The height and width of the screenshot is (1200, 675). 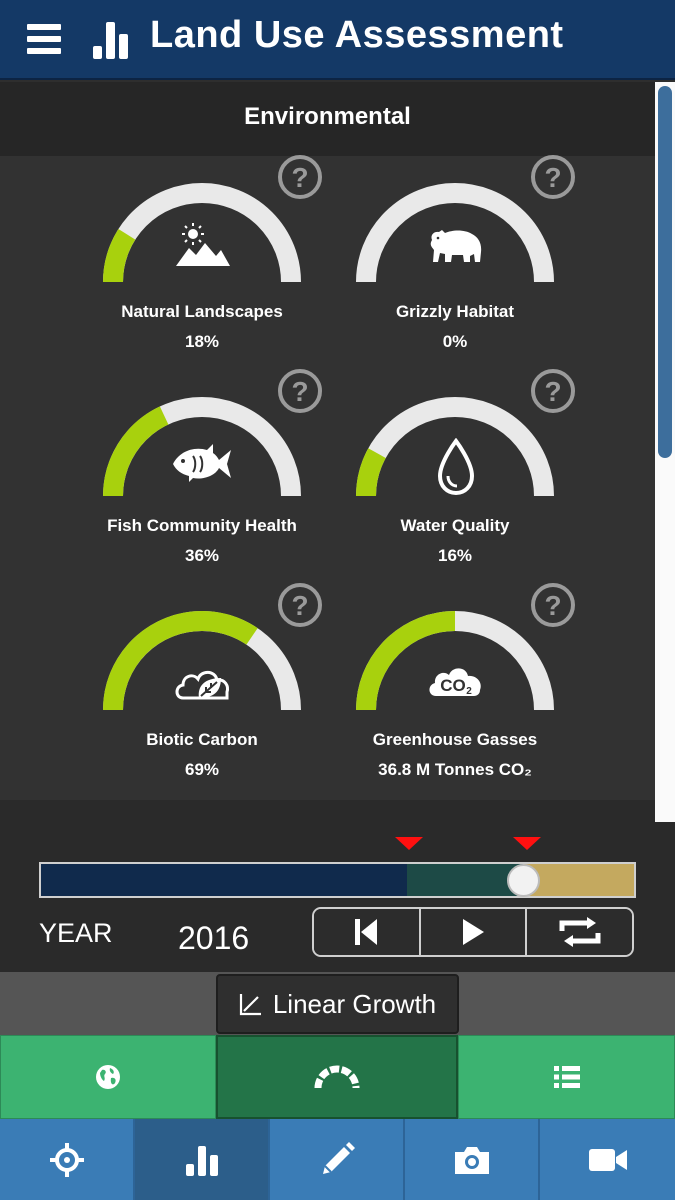 I want to click on scenario-bar: Linear Growth, so click(x=337, y=1003).